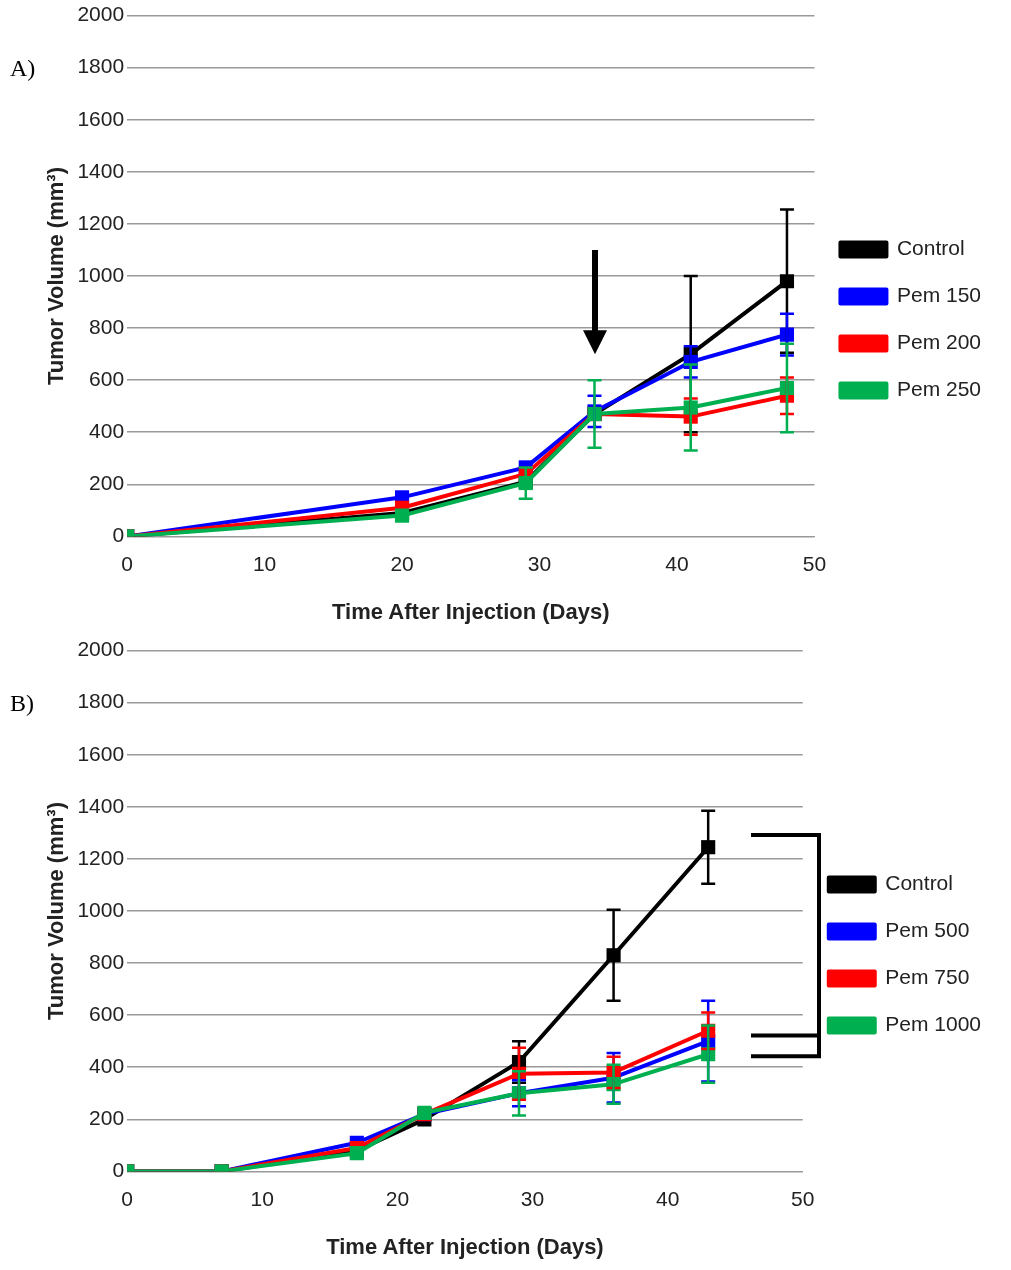 This screenshot has width=1011, height=1270. Describe the element at coordinates (22, 703) in the screenshot. I see `text: B)` at that location.